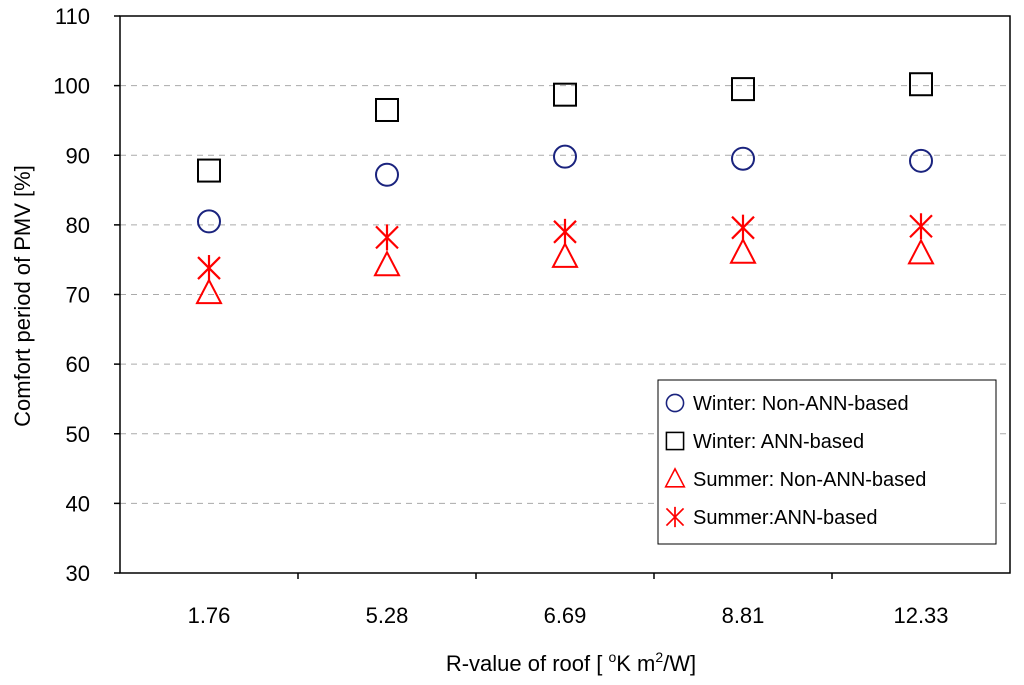 This screenshot has width=1024, height=685. Describe the element at coordinates (527, 663) in the screenshot. I see `x-axis-title-part: R-value of roof [` at that location.